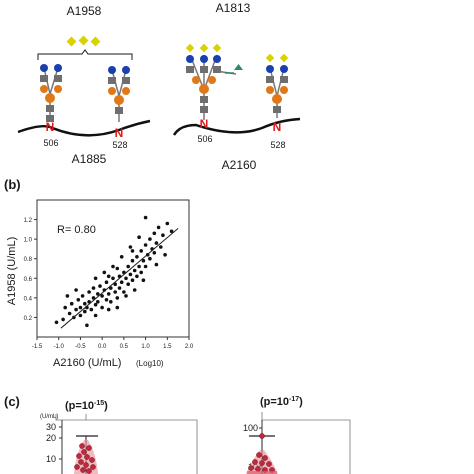 This screenshot has width=474, height=474. Describe the element at coordinates (238, 67) in the screenshot. I see `fucose-icon` at that location.